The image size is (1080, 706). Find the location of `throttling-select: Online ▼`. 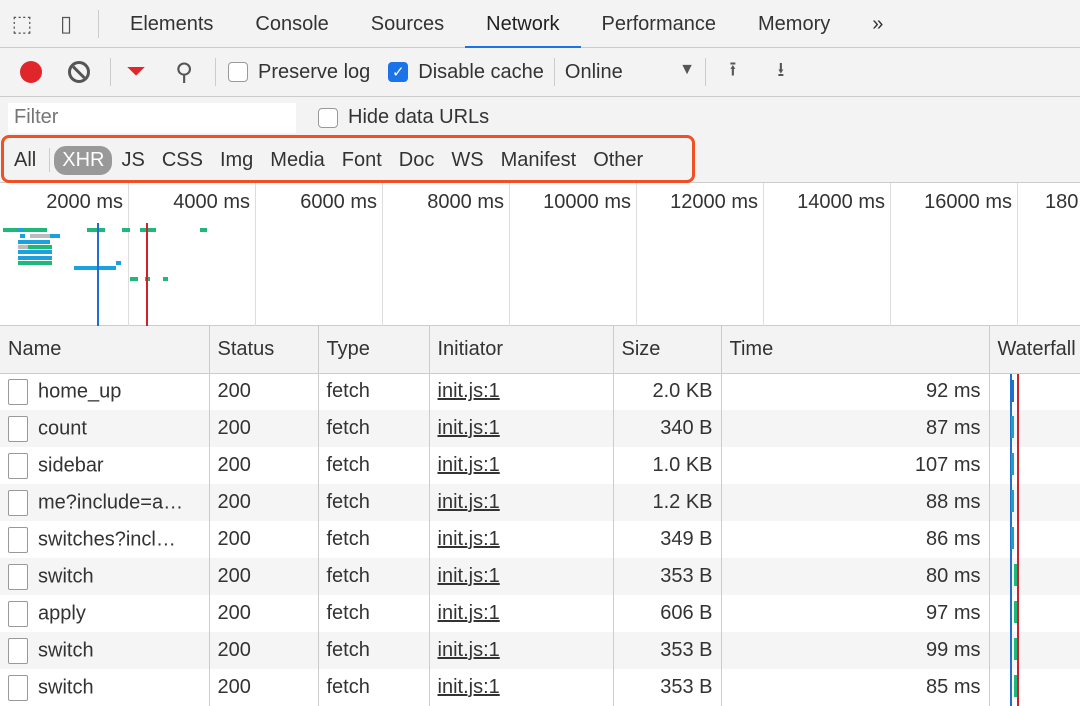

throttling-select: Online ▼ is located at coordinates (630, 72).